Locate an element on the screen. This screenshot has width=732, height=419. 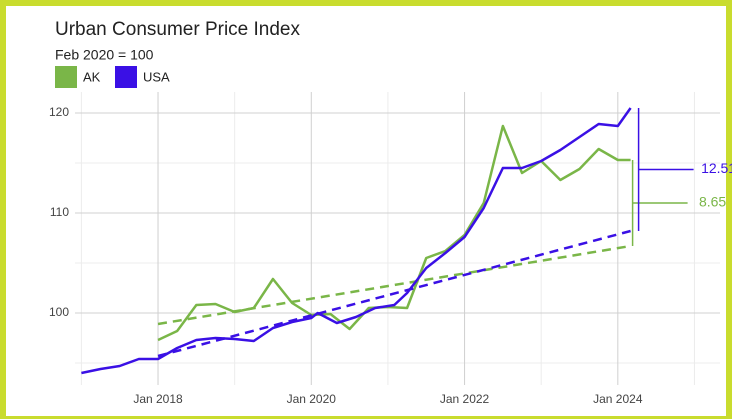
y-tick-label: 120 is located at coordinates (59, 112).